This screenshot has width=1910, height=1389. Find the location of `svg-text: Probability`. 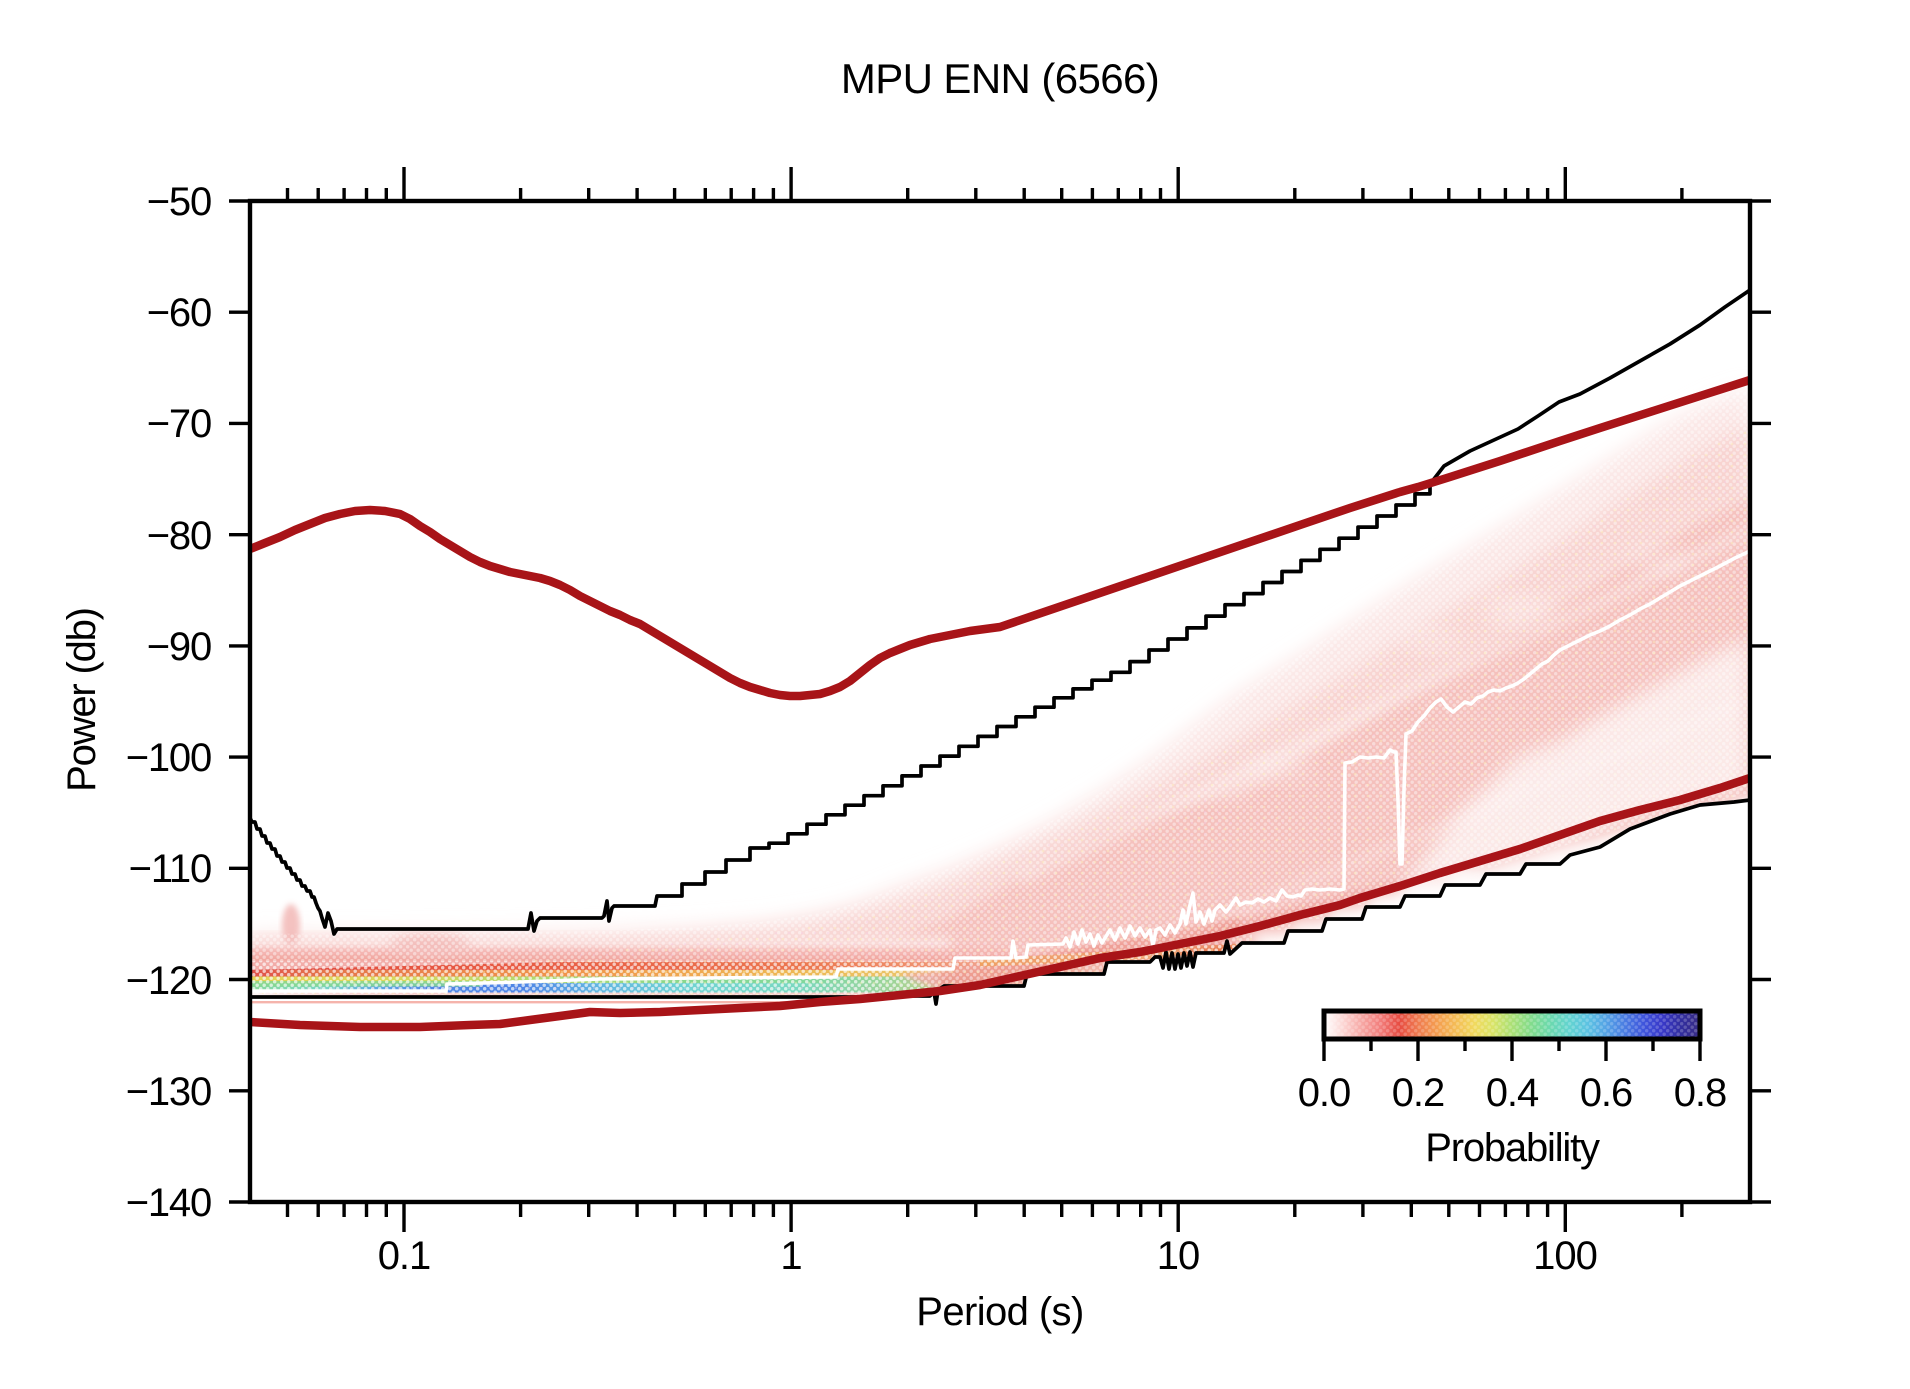

svg-text: Probability is located at coordinates (1512, 1148).